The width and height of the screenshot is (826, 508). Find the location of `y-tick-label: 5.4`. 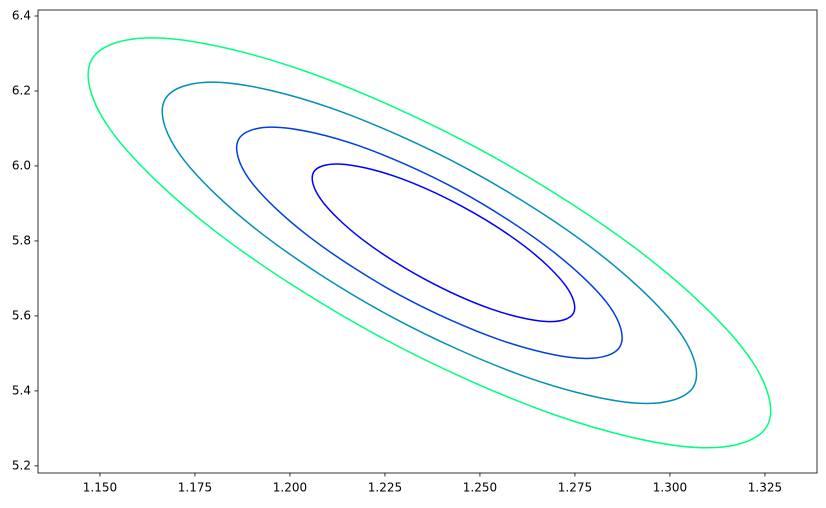

y-tick-label: 5.4 is located at coordinates (21, 390).